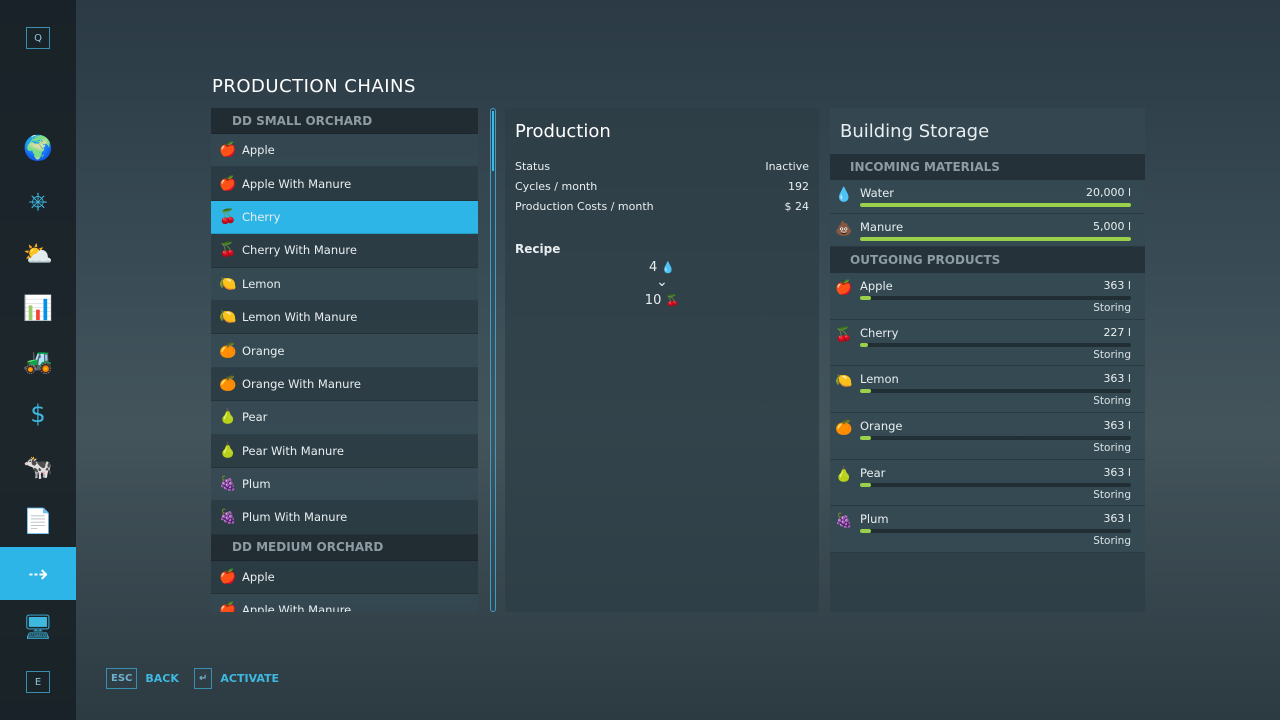 The height and width of the screenshot is (720, 1280). Describe the element at coordinates (493, 141) in the screenshot. I see `scrollbar-thumb` at that location.